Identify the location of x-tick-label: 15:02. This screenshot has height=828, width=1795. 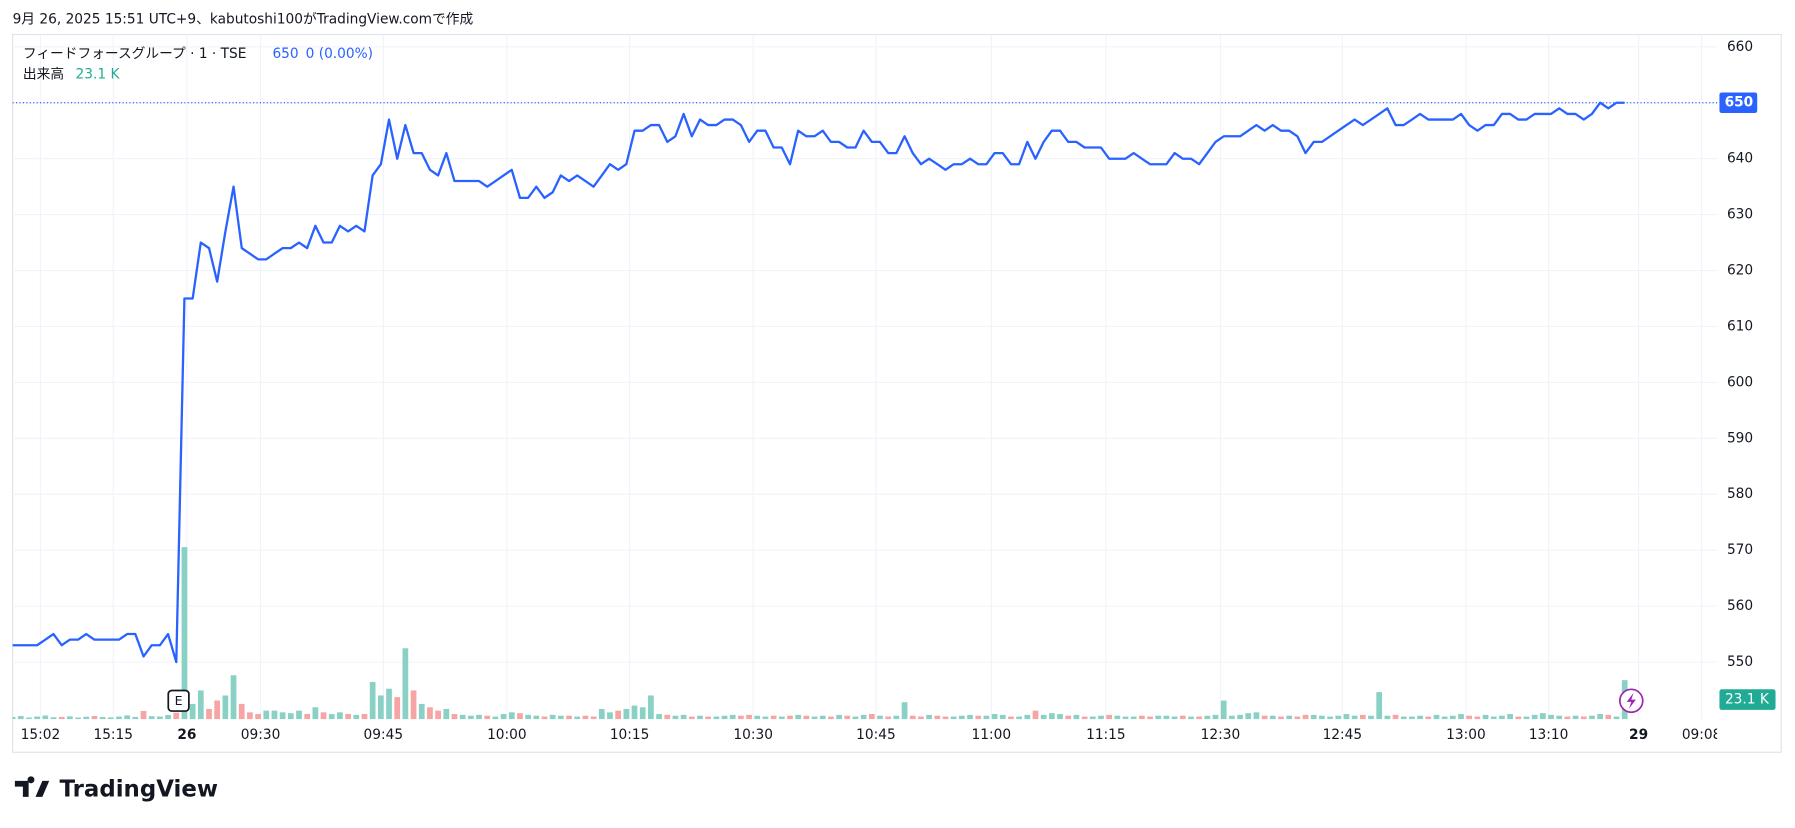
(41, 735).